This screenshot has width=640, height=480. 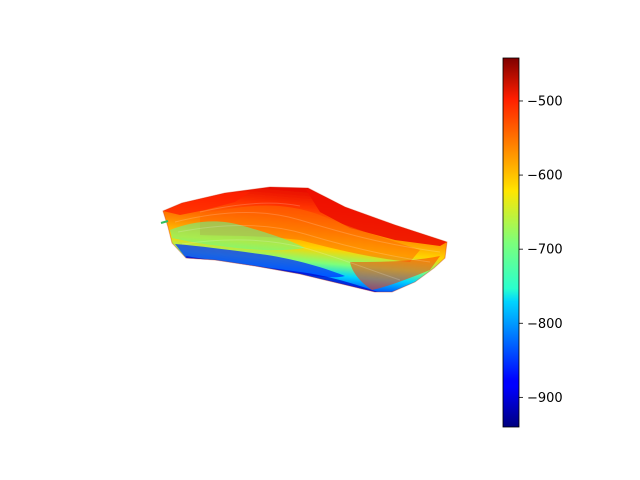 What do you see at coordinates (395, 273) in the screenshot?
I see `surface-pocket-red` at bounding box center [395, 273].